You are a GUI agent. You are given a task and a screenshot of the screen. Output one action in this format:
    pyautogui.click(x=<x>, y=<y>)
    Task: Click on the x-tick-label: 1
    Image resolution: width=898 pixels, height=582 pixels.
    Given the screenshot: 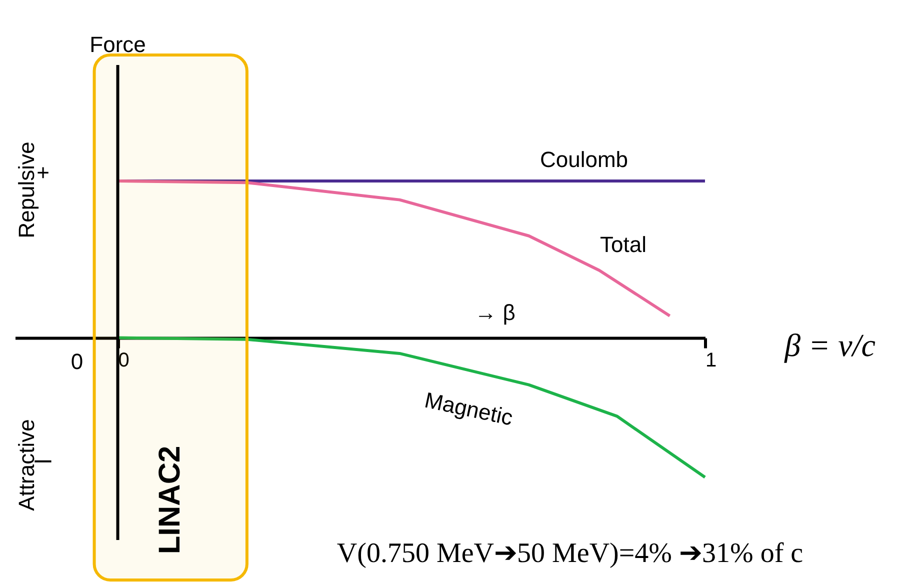 What is the action you would take?
    pyautogui.click(x=711, y=360)
    